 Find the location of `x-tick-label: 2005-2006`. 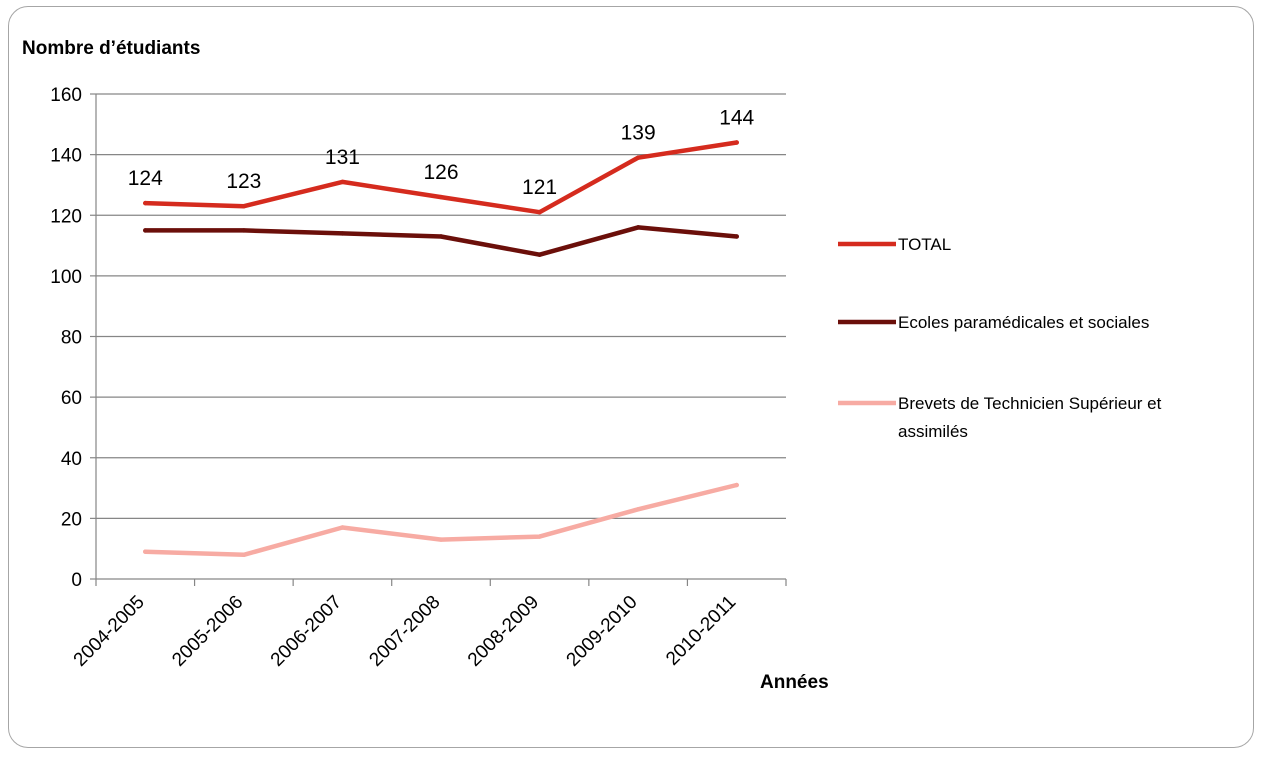

x-tick-label: 2005-2006 is located at coordinates (207, 631).